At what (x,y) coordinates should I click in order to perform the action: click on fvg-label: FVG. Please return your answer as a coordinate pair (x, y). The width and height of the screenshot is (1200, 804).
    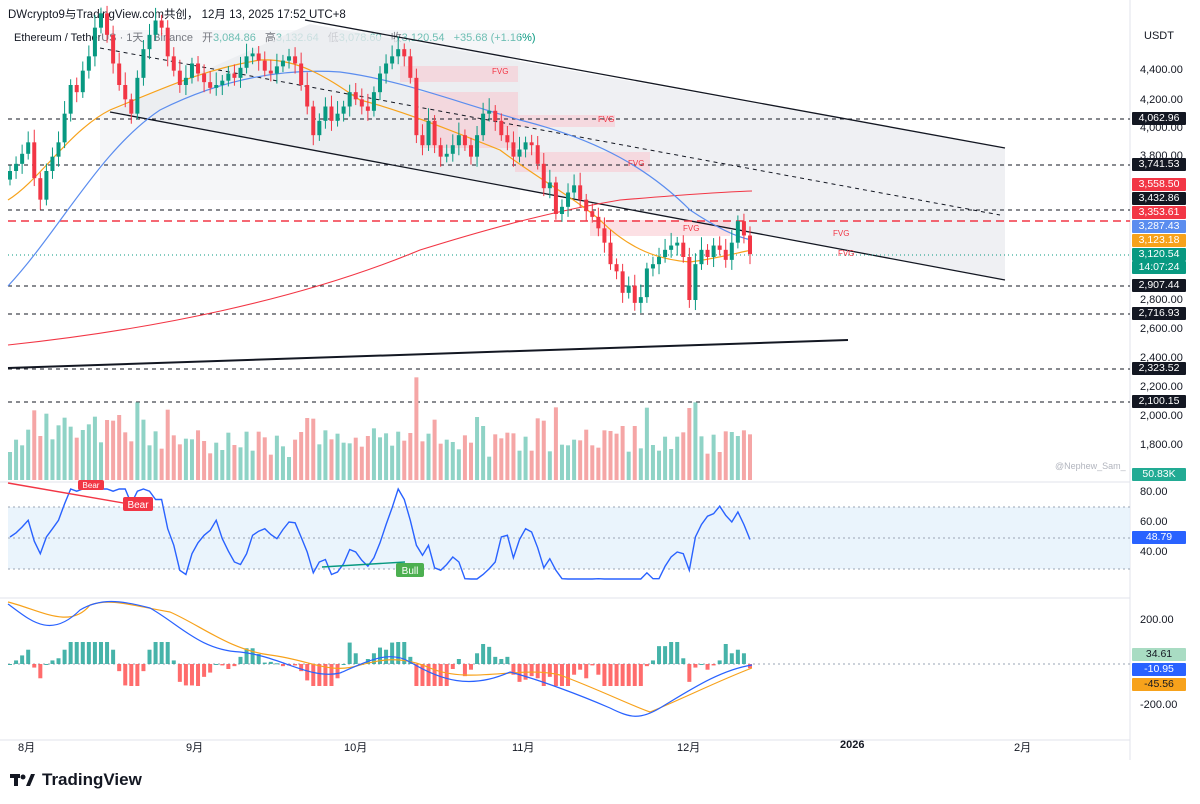
    Looking at the image, I should click on (500, 71).